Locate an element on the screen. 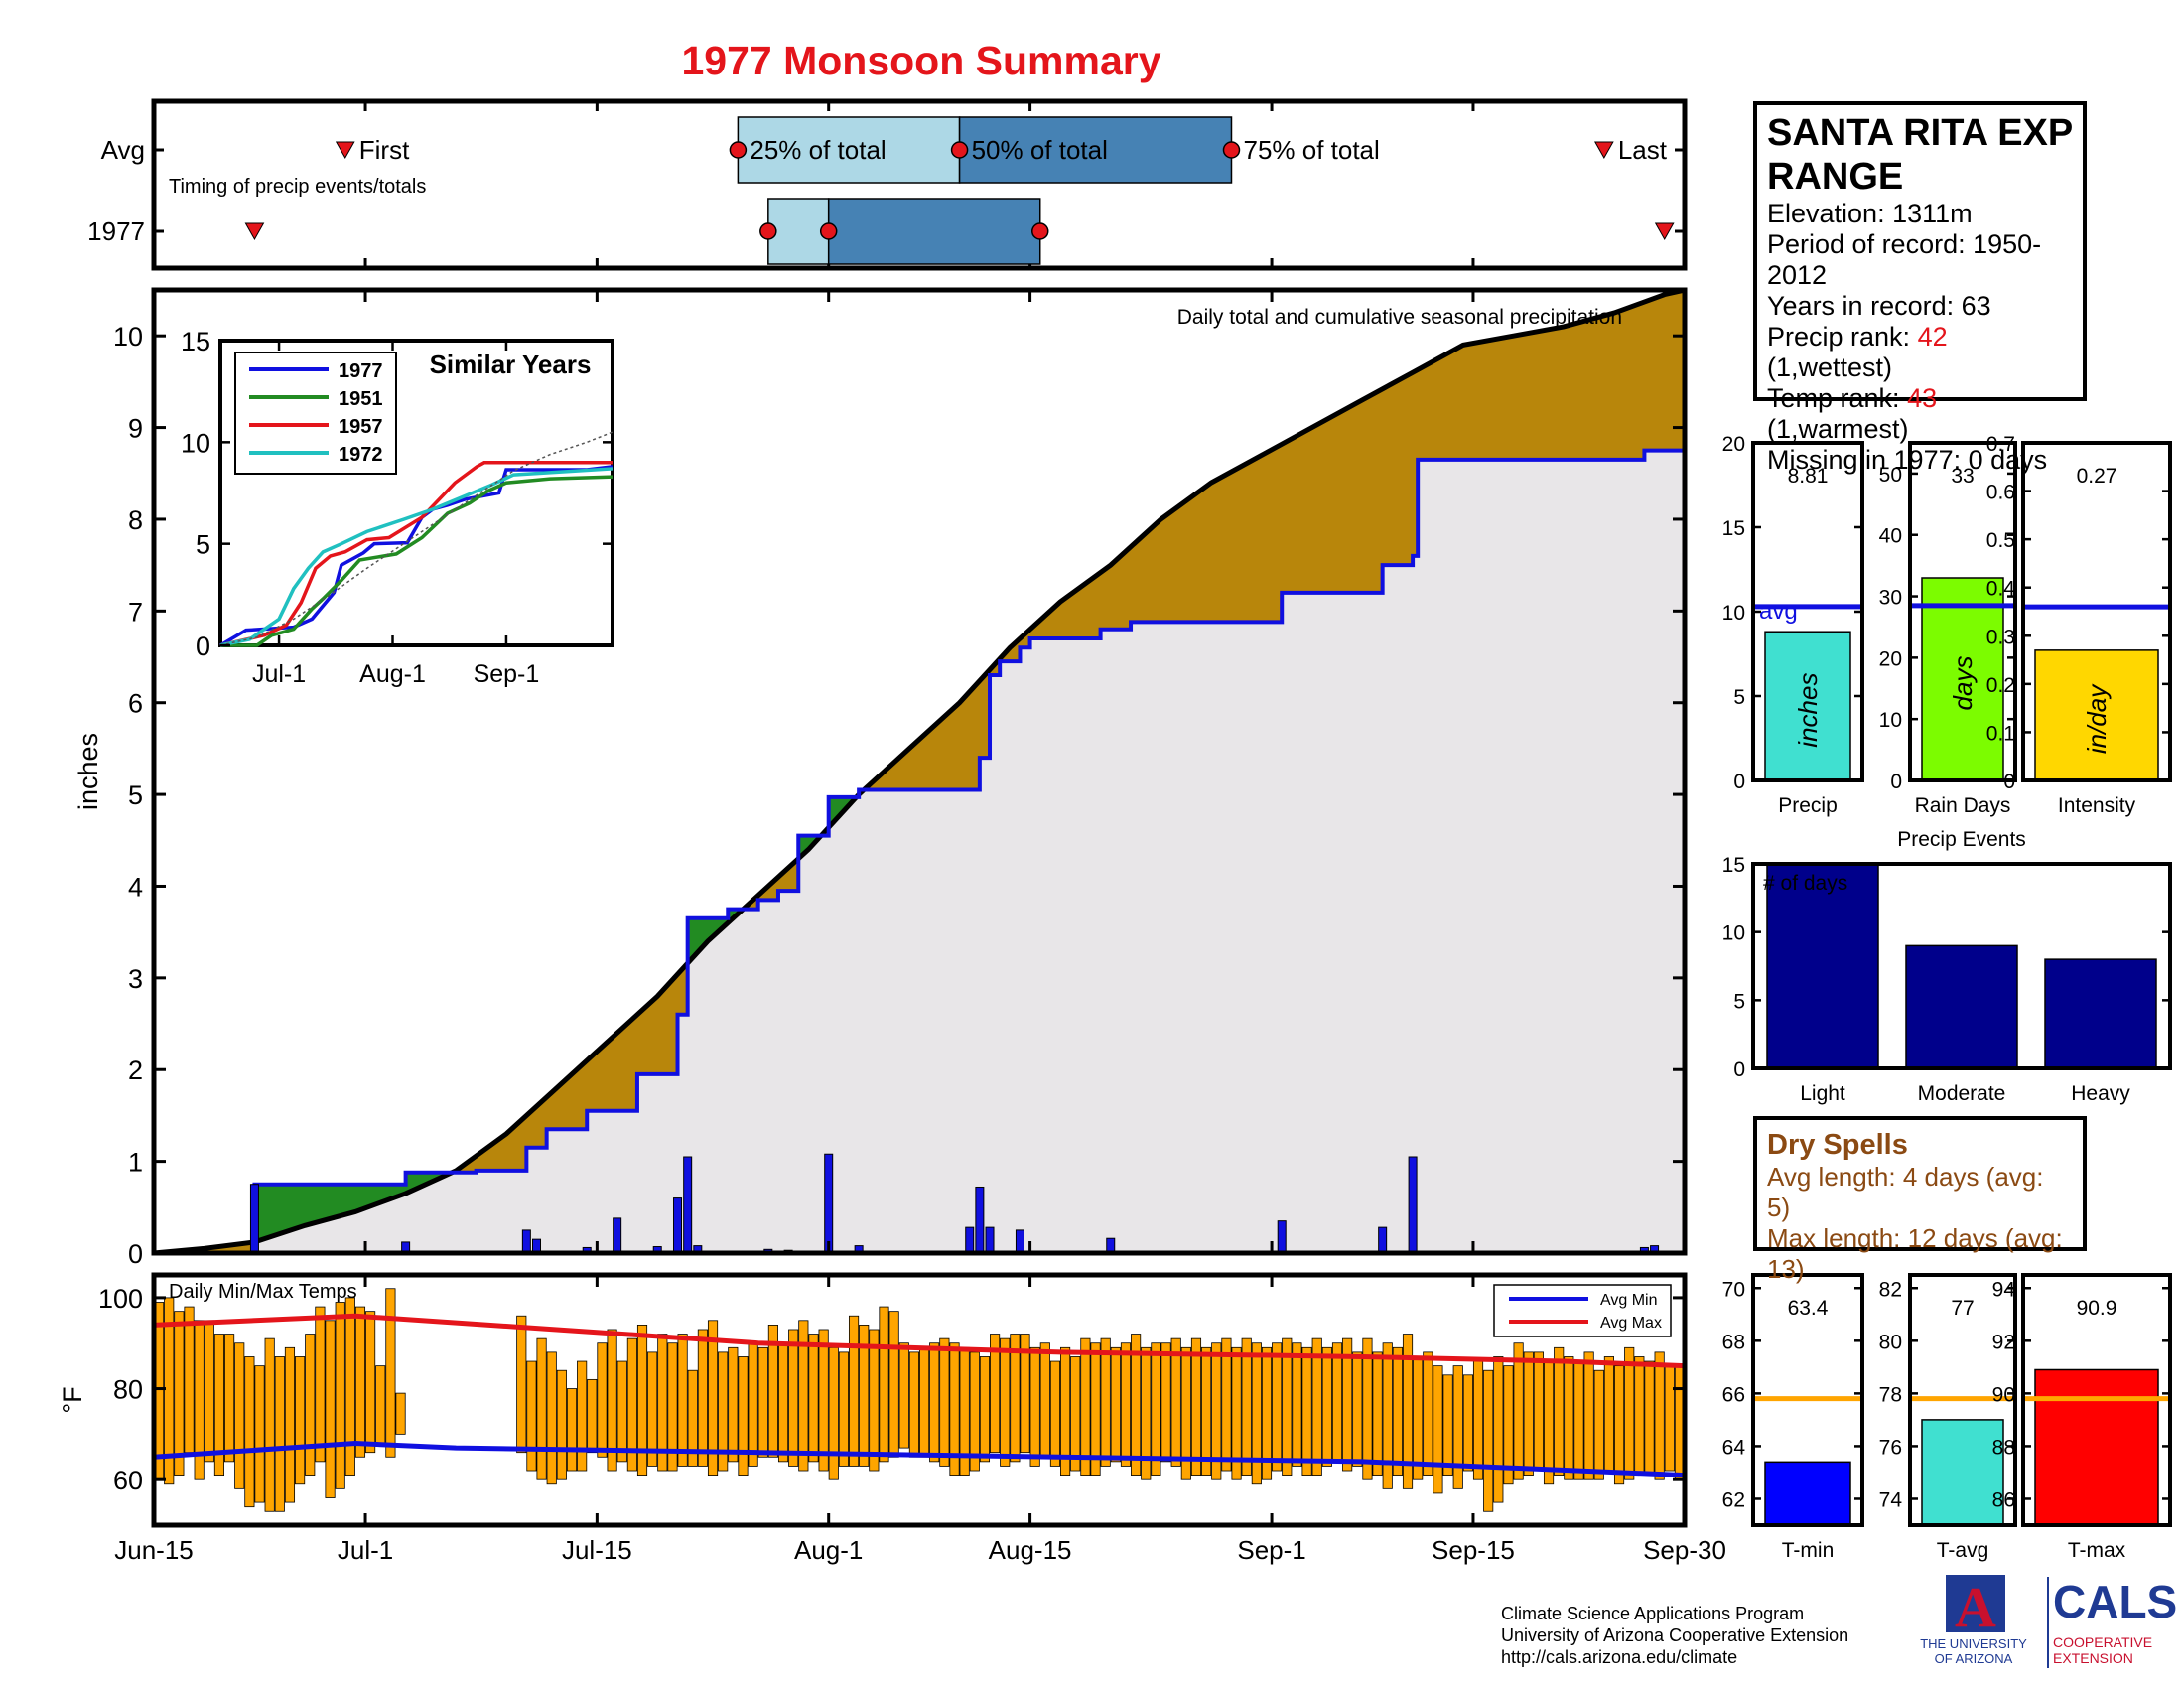 The image size is (2184, 1688). timing-75-label: 75% of total is located at coordinates (1311, 150).